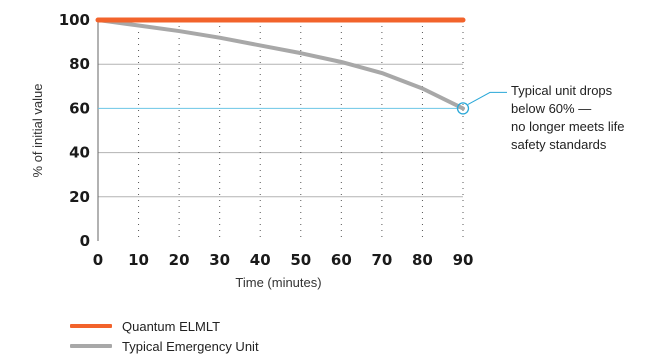  Describe the element at coordinates (260, 260) in the screenshot. I see `x-tick-40: 40` at that location.